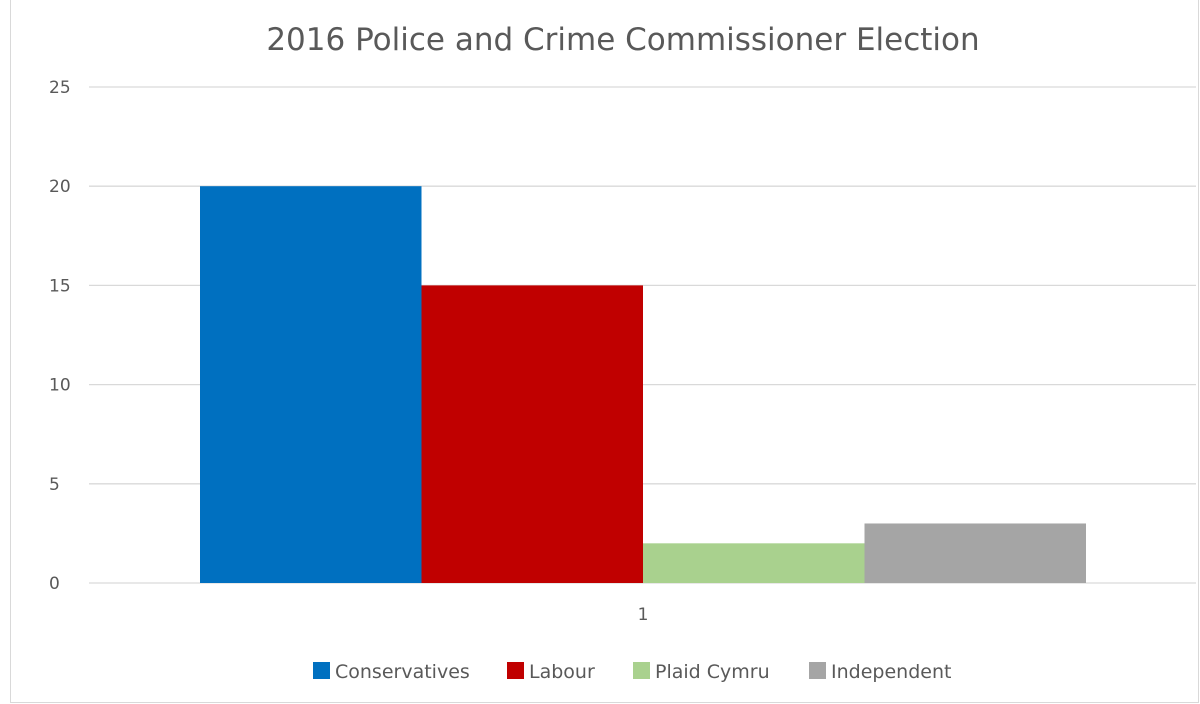 Image resolution: width=1200 pixels, height=704 pixels. I want to click on legend-item-plaid-cymru: Plaid Cymru, so click(701, 672).